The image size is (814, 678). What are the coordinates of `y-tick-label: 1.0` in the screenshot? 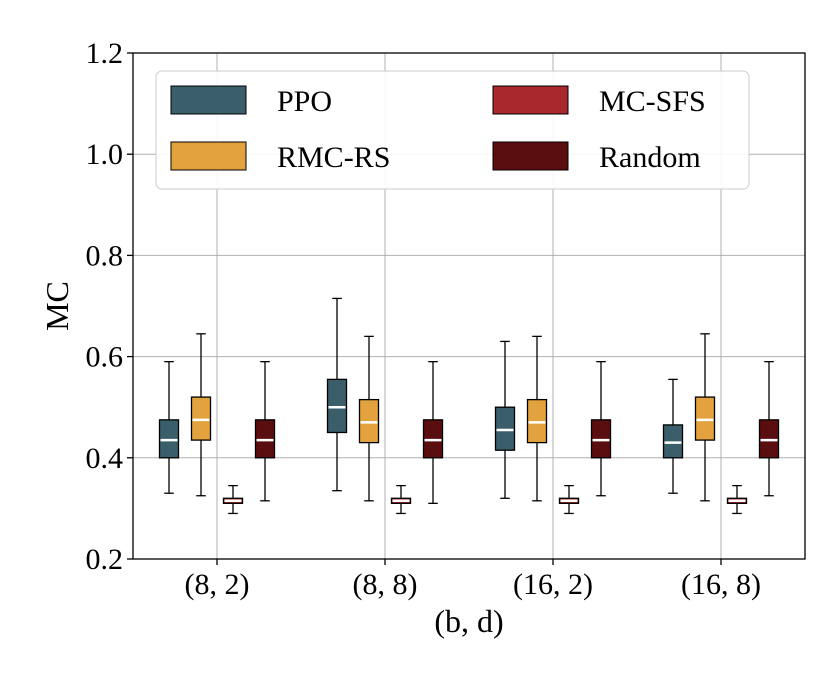 It's located at (105, 154).